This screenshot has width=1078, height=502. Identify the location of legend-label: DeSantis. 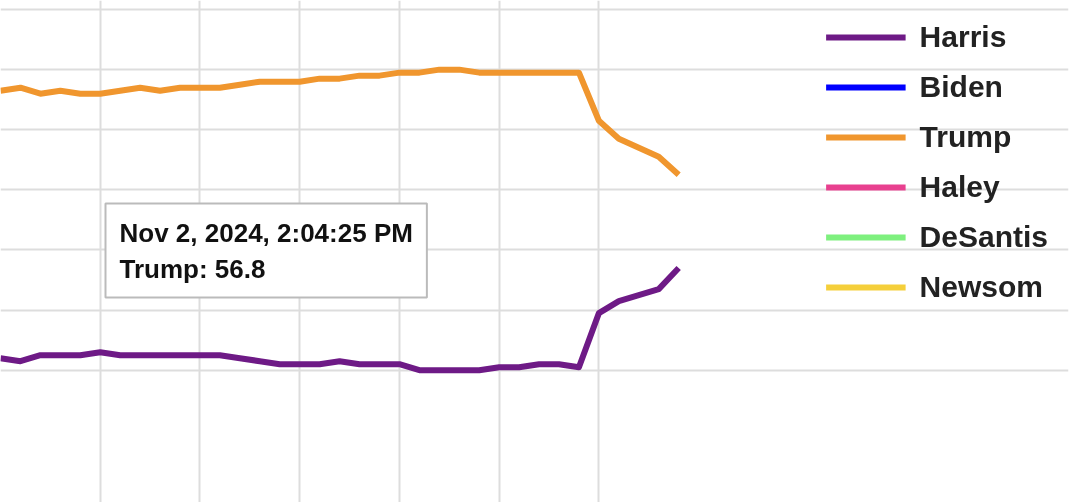
(983, 237).